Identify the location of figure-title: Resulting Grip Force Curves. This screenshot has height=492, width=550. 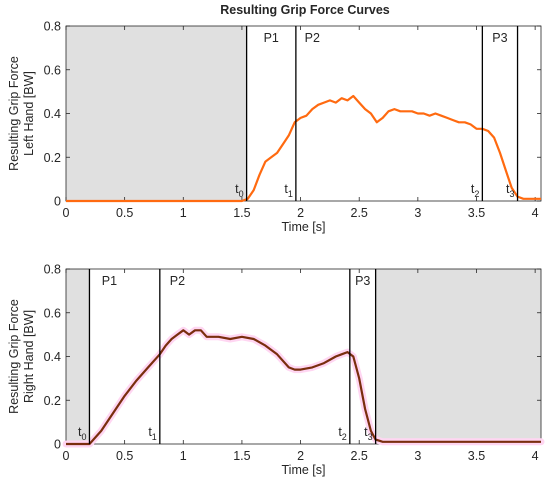
(305, 10).